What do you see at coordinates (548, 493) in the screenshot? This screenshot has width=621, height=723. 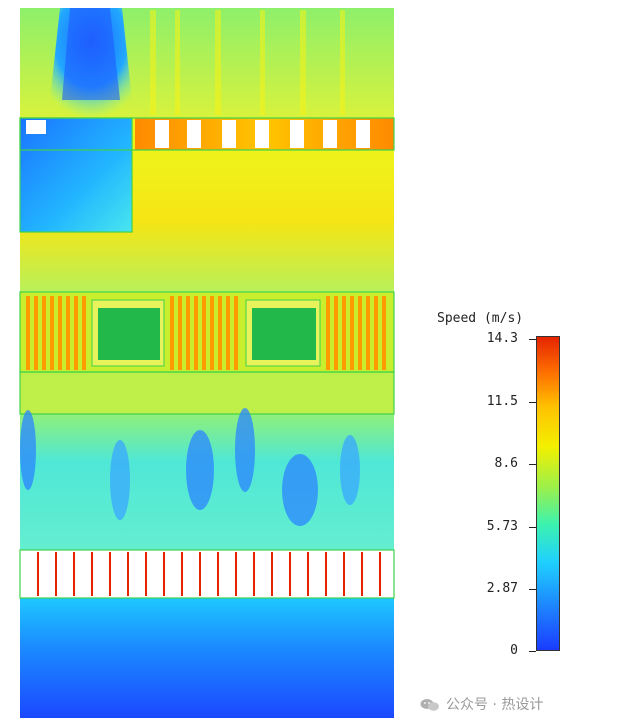 I see `color-scale-bar` at bounding box center [548, 493].